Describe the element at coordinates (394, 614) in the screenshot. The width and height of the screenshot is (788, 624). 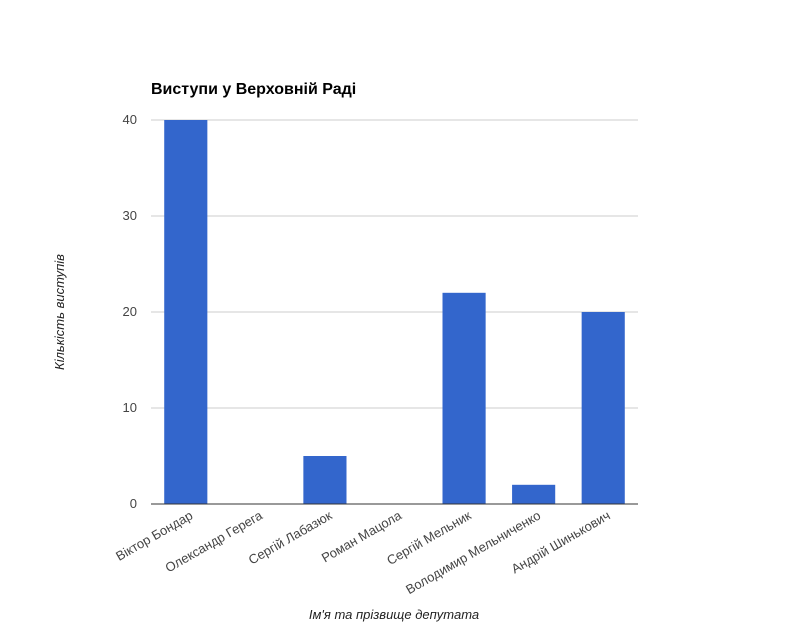
I see `x-axis-title: Ім'я та прізвище депутата` at that location.